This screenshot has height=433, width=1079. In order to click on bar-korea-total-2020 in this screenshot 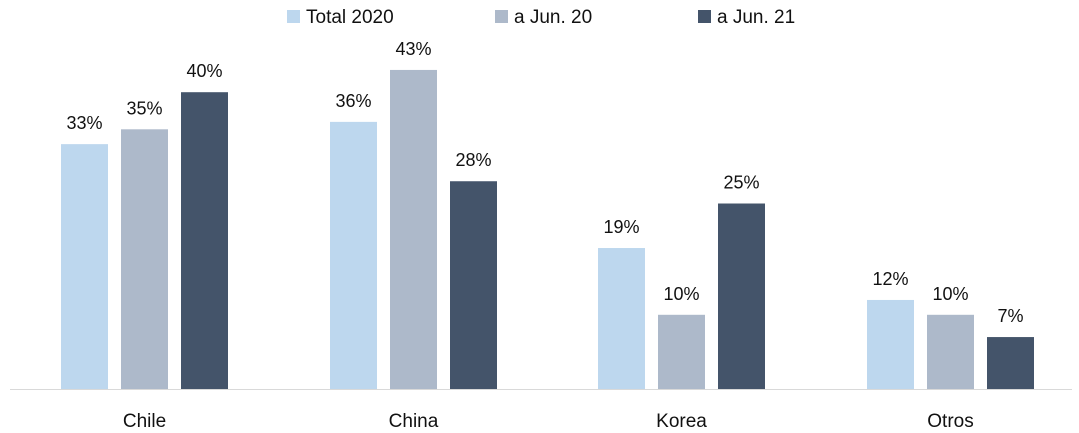, I will do `click(621, 318)`.